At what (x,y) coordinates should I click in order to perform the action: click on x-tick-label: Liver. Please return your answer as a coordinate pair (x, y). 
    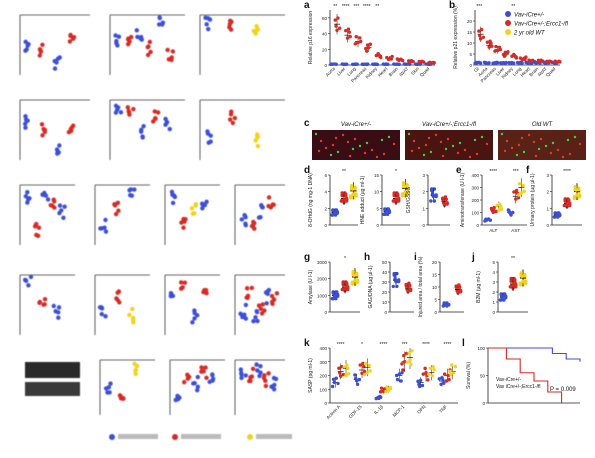
    Looking at the image, I should click on (500, 71).